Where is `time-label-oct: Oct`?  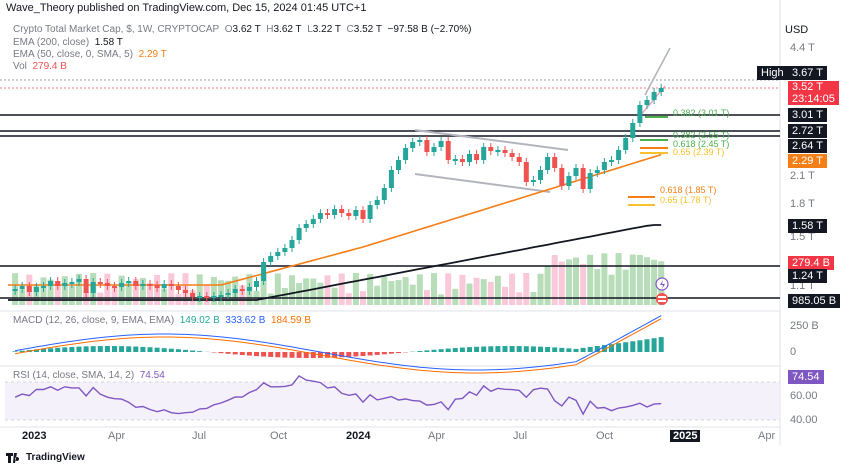 time-label-oct: Oct is located at coordinates (279, 436).